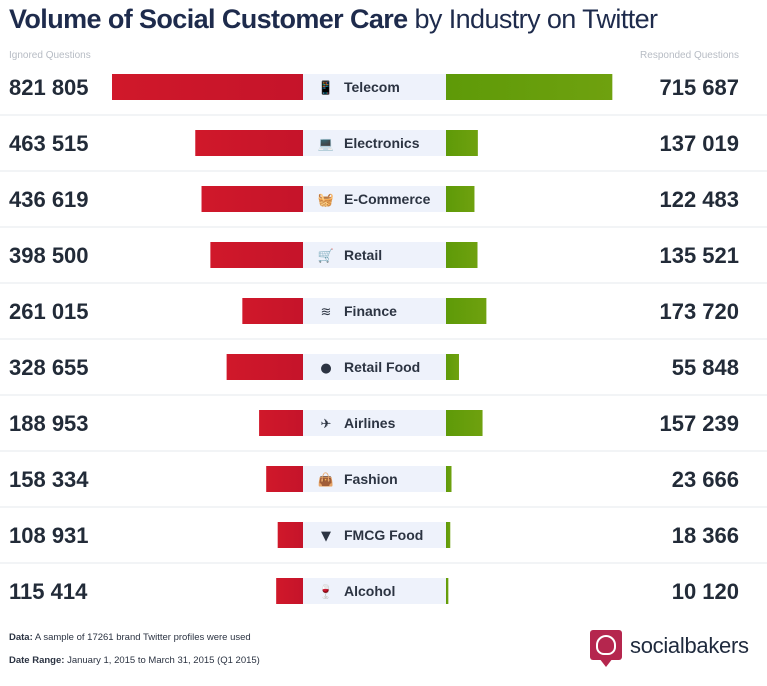 This screenshot has width=767, height=686. What do you see at coordinates (699, 199) in the screenshot?
I see `responded-value-e-commerce: 122 483` at bounding box center [699, 199].